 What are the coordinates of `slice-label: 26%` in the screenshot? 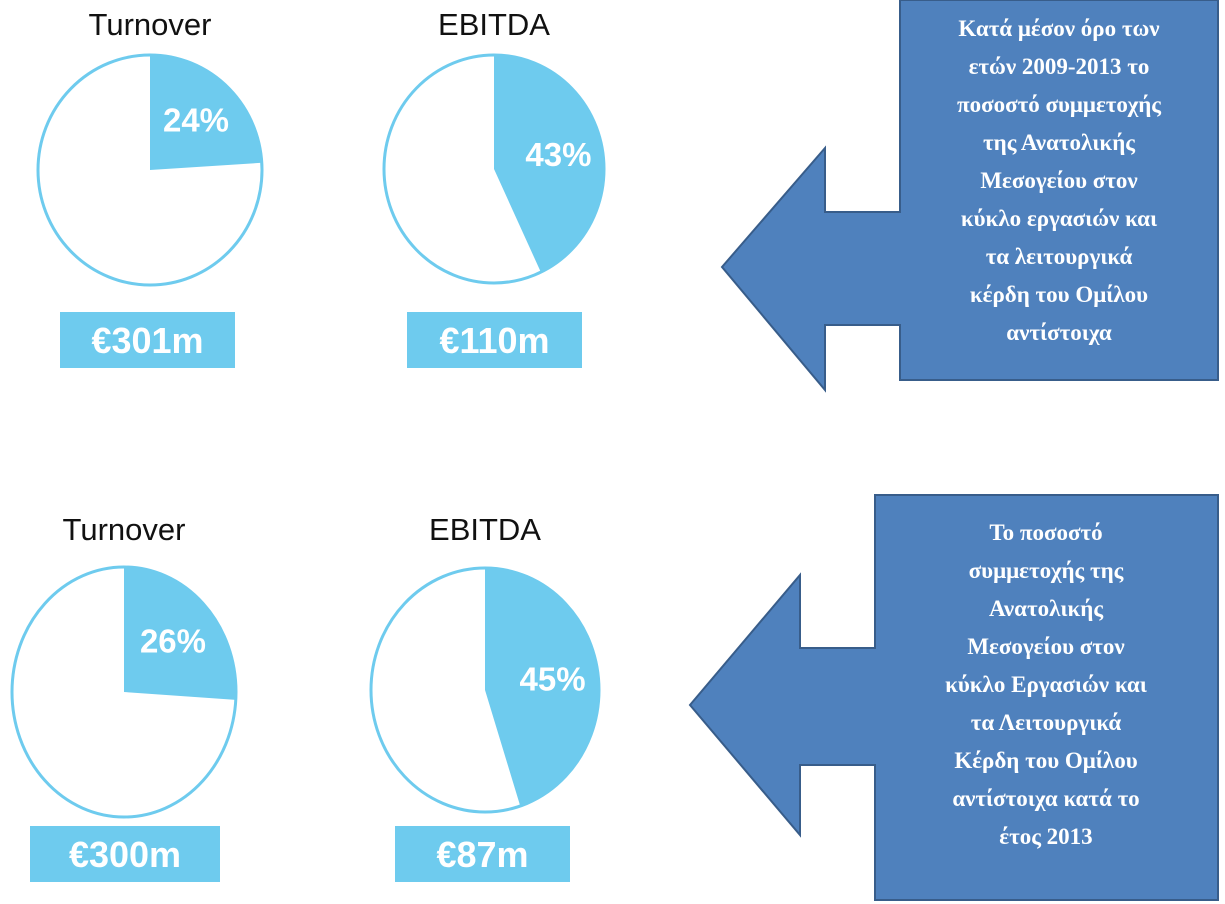 It's located at (173, 641).